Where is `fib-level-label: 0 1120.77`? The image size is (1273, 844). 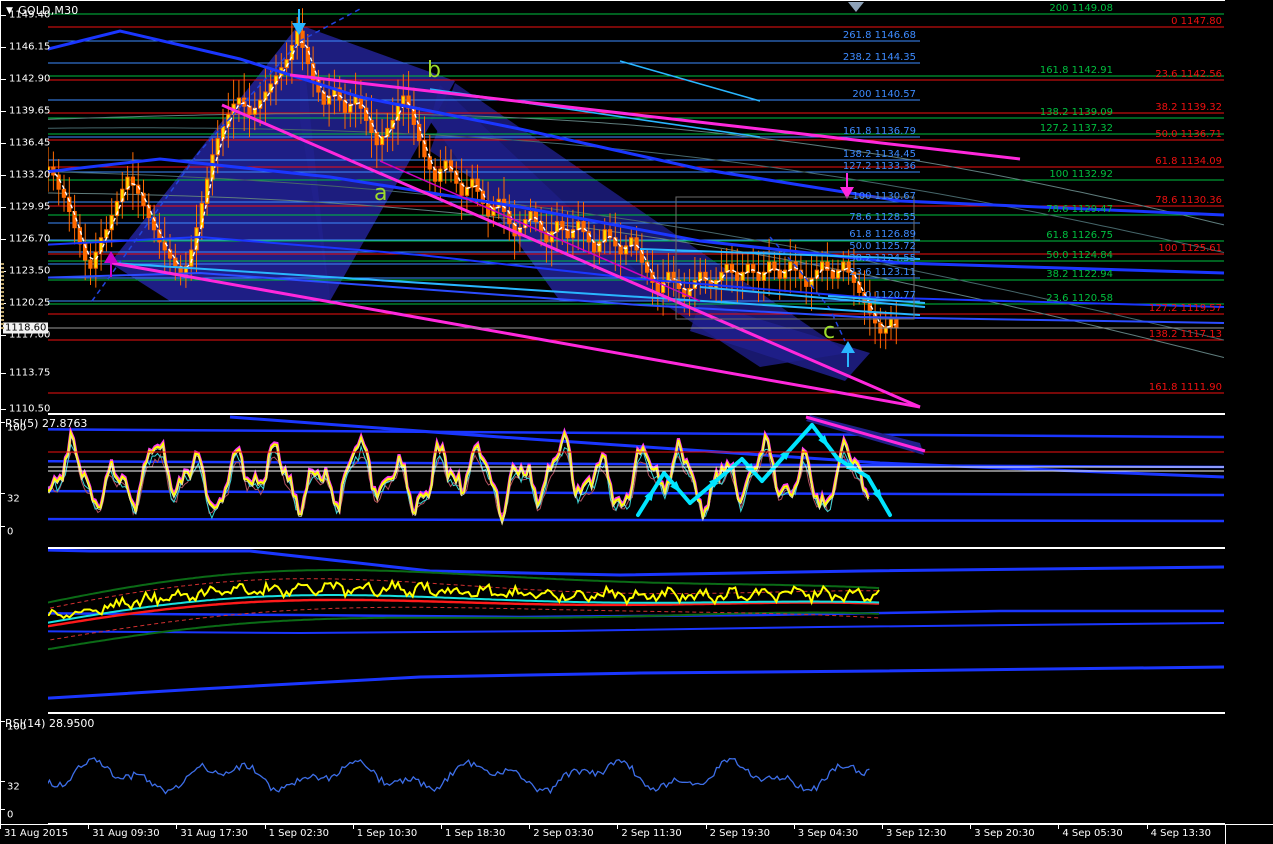 fib-level-label: 0 1120.77 is located at coordinates (890, 295).